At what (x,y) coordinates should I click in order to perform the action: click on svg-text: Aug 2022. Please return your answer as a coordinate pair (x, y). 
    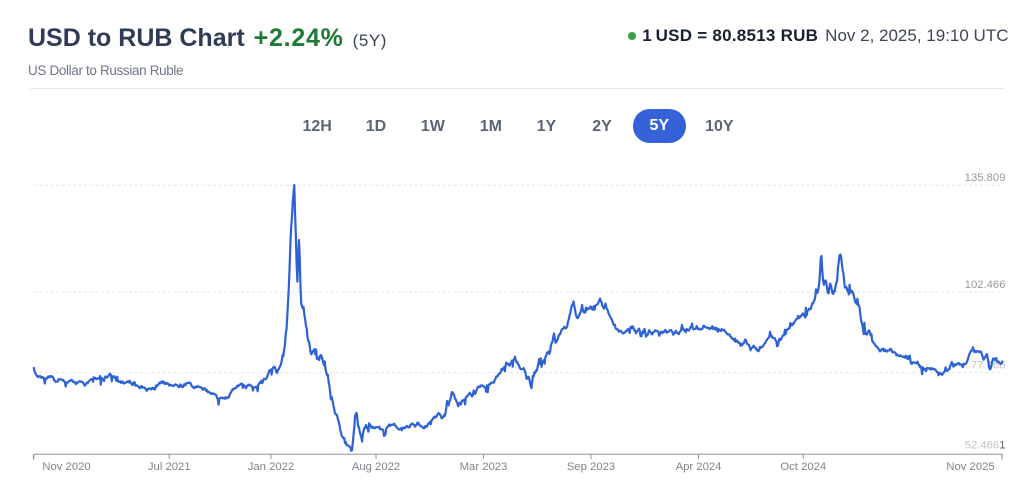
    Looking at the image, I should click on (376, 467).